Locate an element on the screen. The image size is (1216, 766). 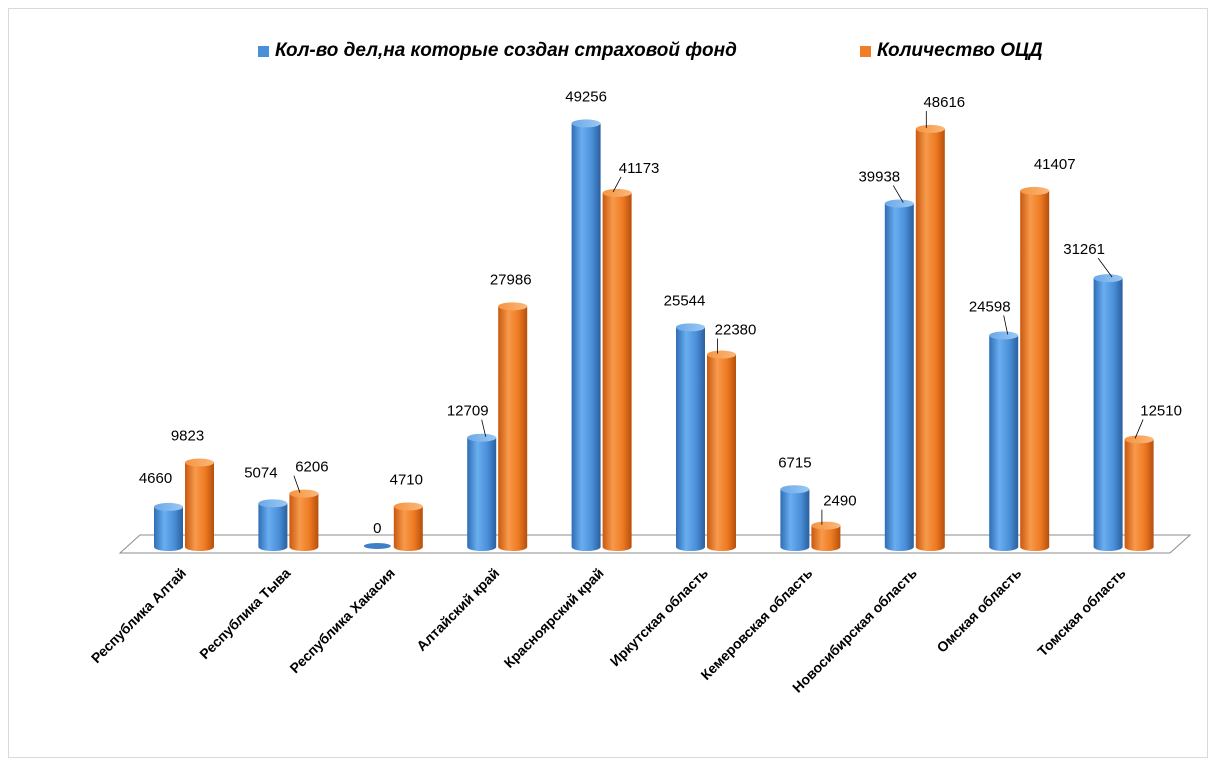
legend-label-series-2: Количество ОЦД is located at coordinates (960, 50).